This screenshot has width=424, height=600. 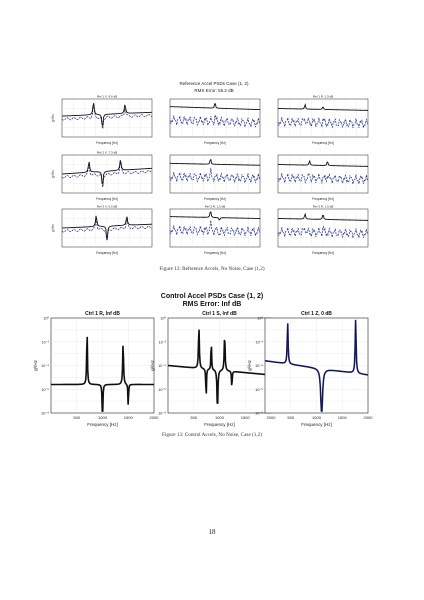 I want to click on fig13-panel-3-xtick: 500, so click(x=290, y=417).